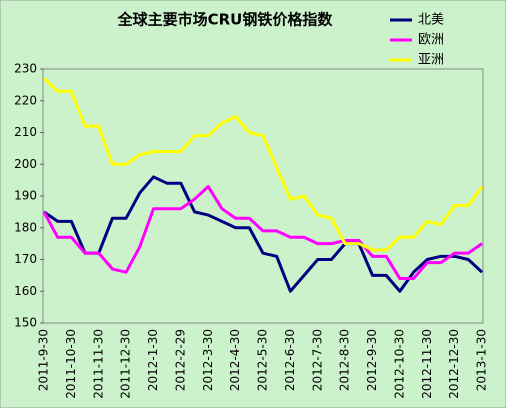 This screenshot has width=506, height=408. What do you see at coordinates (345, 360) in the screenshot?
I see `x-tick-label: 2012-8-30` at bounding box center [345, 360].